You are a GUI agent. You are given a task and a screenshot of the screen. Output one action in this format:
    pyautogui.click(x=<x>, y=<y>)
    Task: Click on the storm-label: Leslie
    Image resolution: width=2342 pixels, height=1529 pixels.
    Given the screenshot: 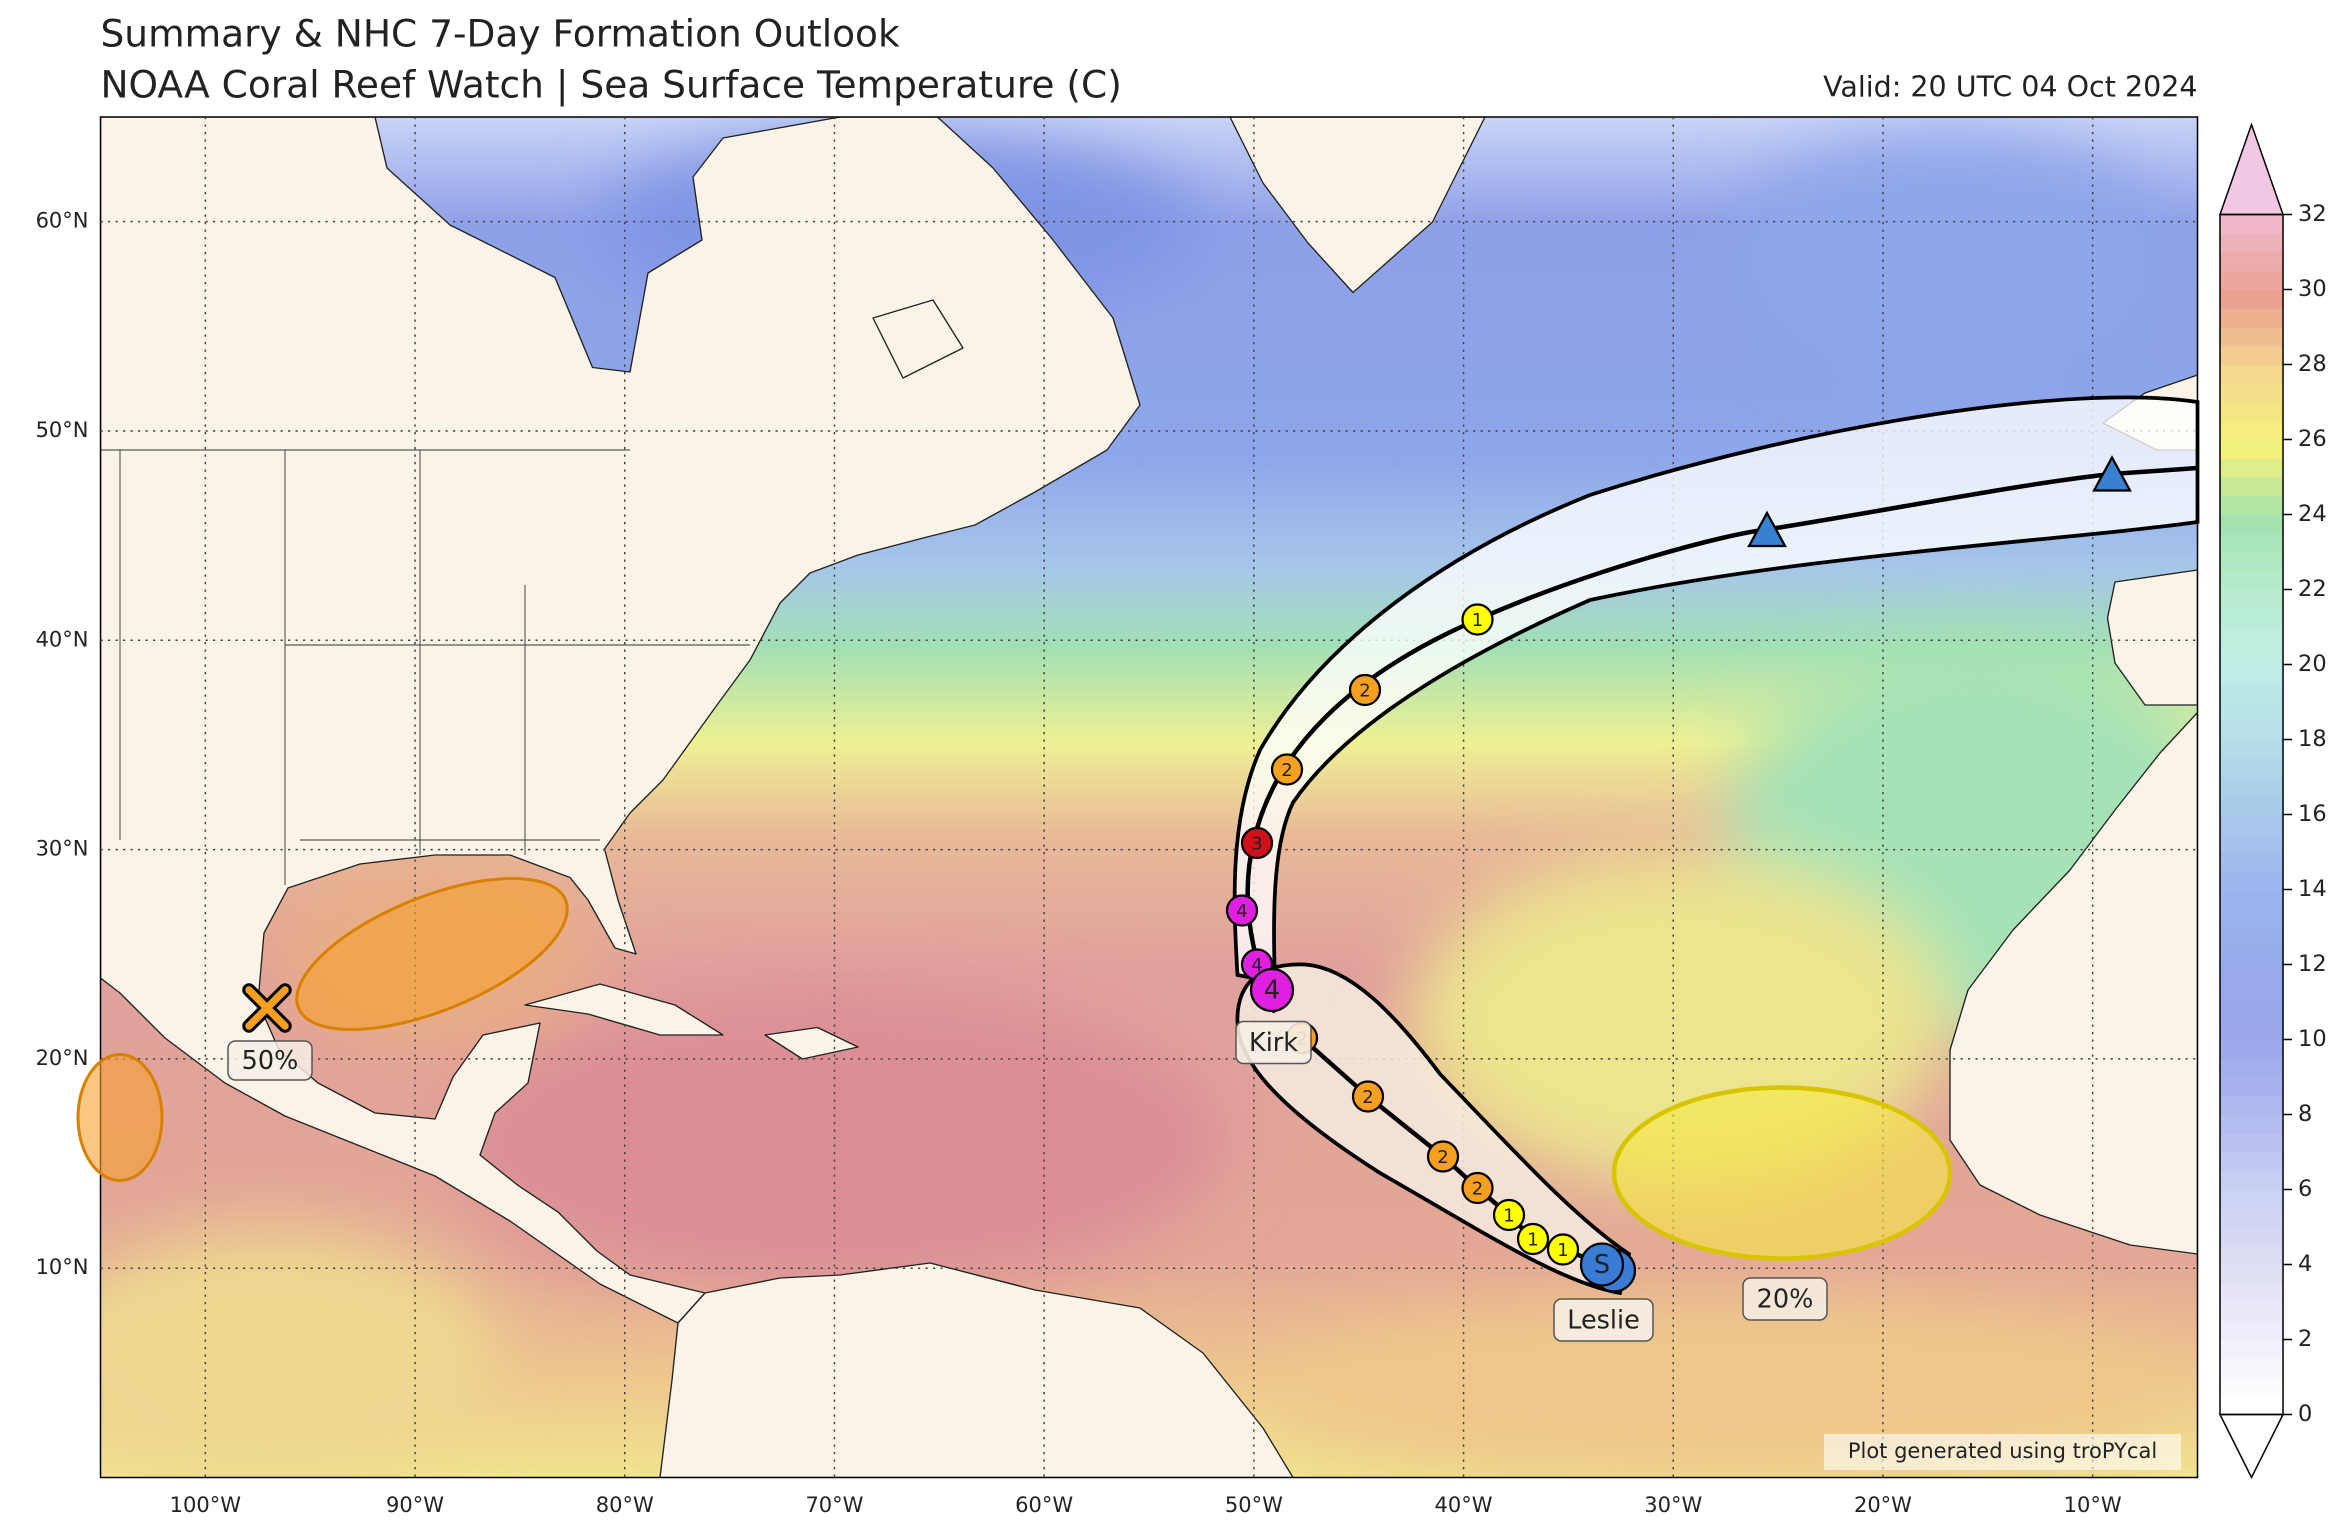 What is the action you would take?
    pyautogui.click(x=1603, y=1321)
    